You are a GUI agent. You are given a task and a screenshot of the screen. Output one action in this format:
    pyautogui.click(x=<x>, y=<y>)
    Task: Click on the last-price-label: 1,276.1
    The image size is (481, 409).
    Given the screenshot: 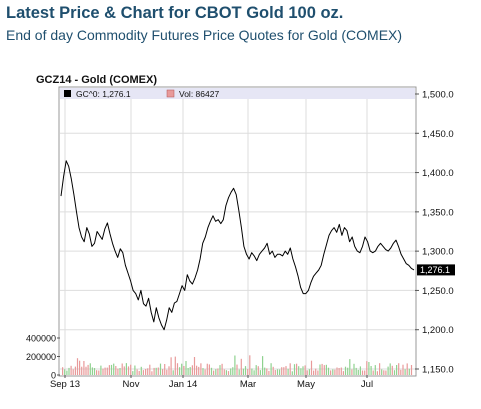 What is the action you would take?
    pyautogui.click(x=435, y=270)
    